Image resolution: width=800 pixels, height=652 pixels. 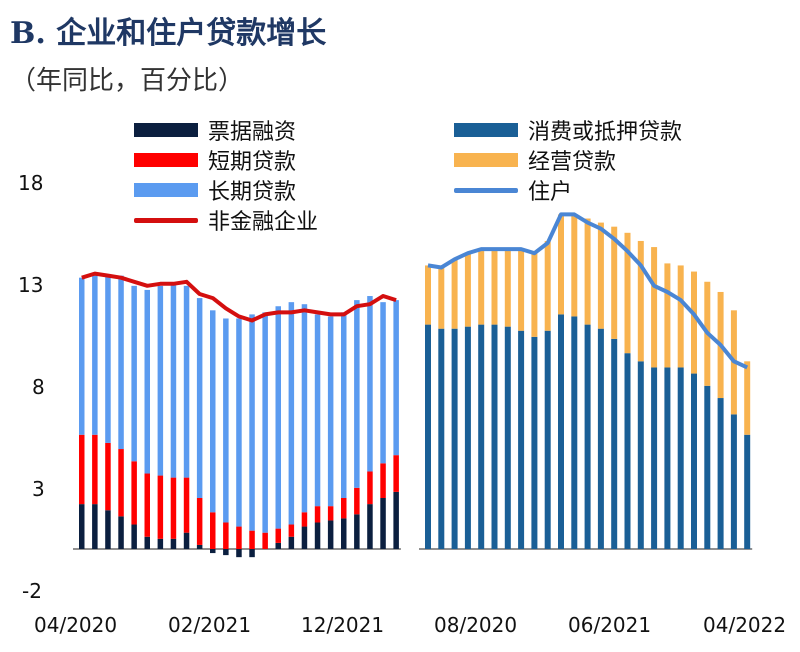 I want to click on legend-swatch-bill, so click(x=166, y=130).